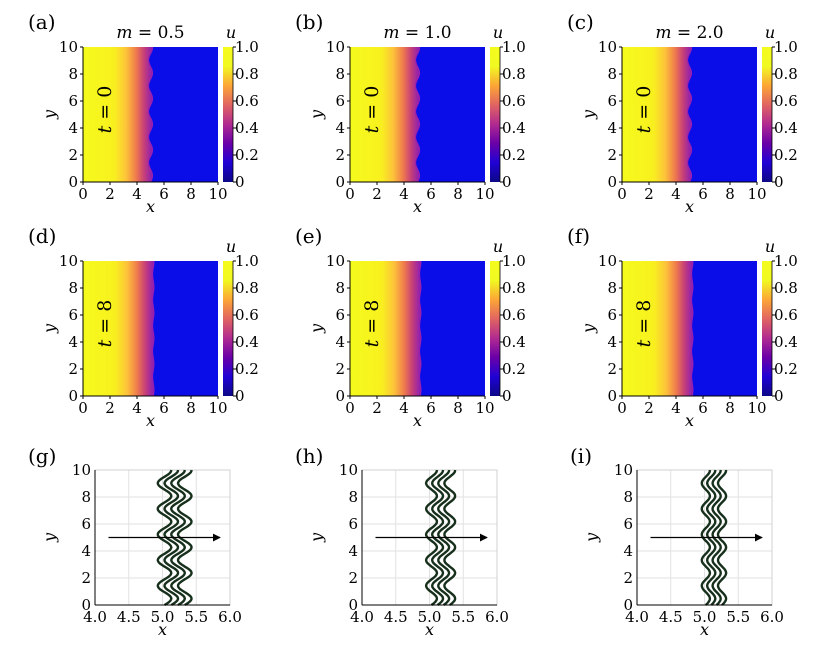 The image size is (831, 652). I want to click on colorbar-tick-label: 1.0, so click(786, 261).